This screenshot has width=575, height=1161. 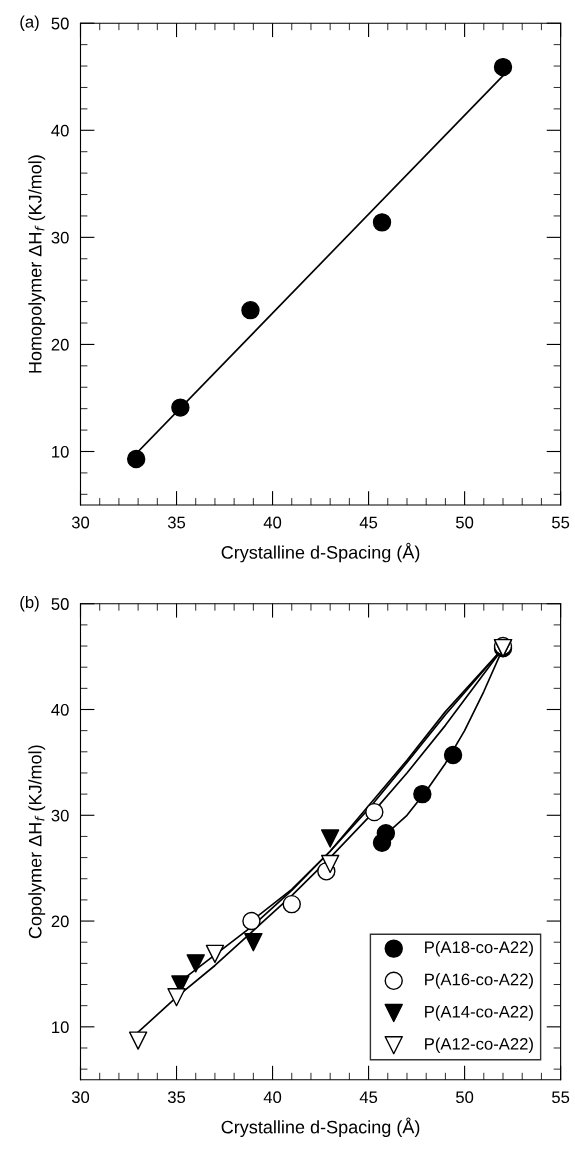 What do you see at coordinates (479, 948) in the screenshot?
I see `legend-label: P(A18-co-A22)` at bounding box center [479, 948].